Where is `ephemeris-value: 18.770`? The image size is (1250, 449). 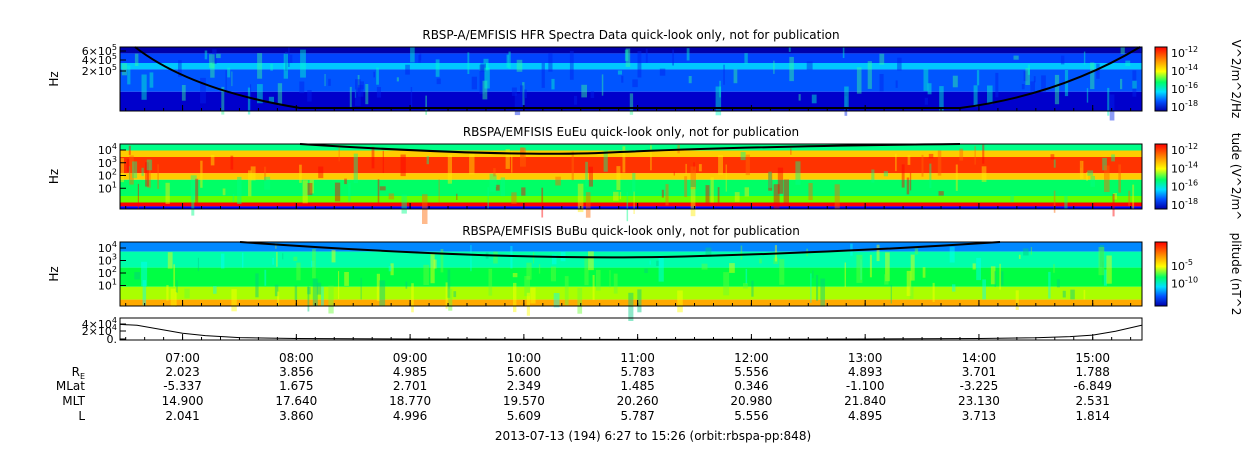 ephemeris-value: 18.770 is located at coordinates (410, 401).